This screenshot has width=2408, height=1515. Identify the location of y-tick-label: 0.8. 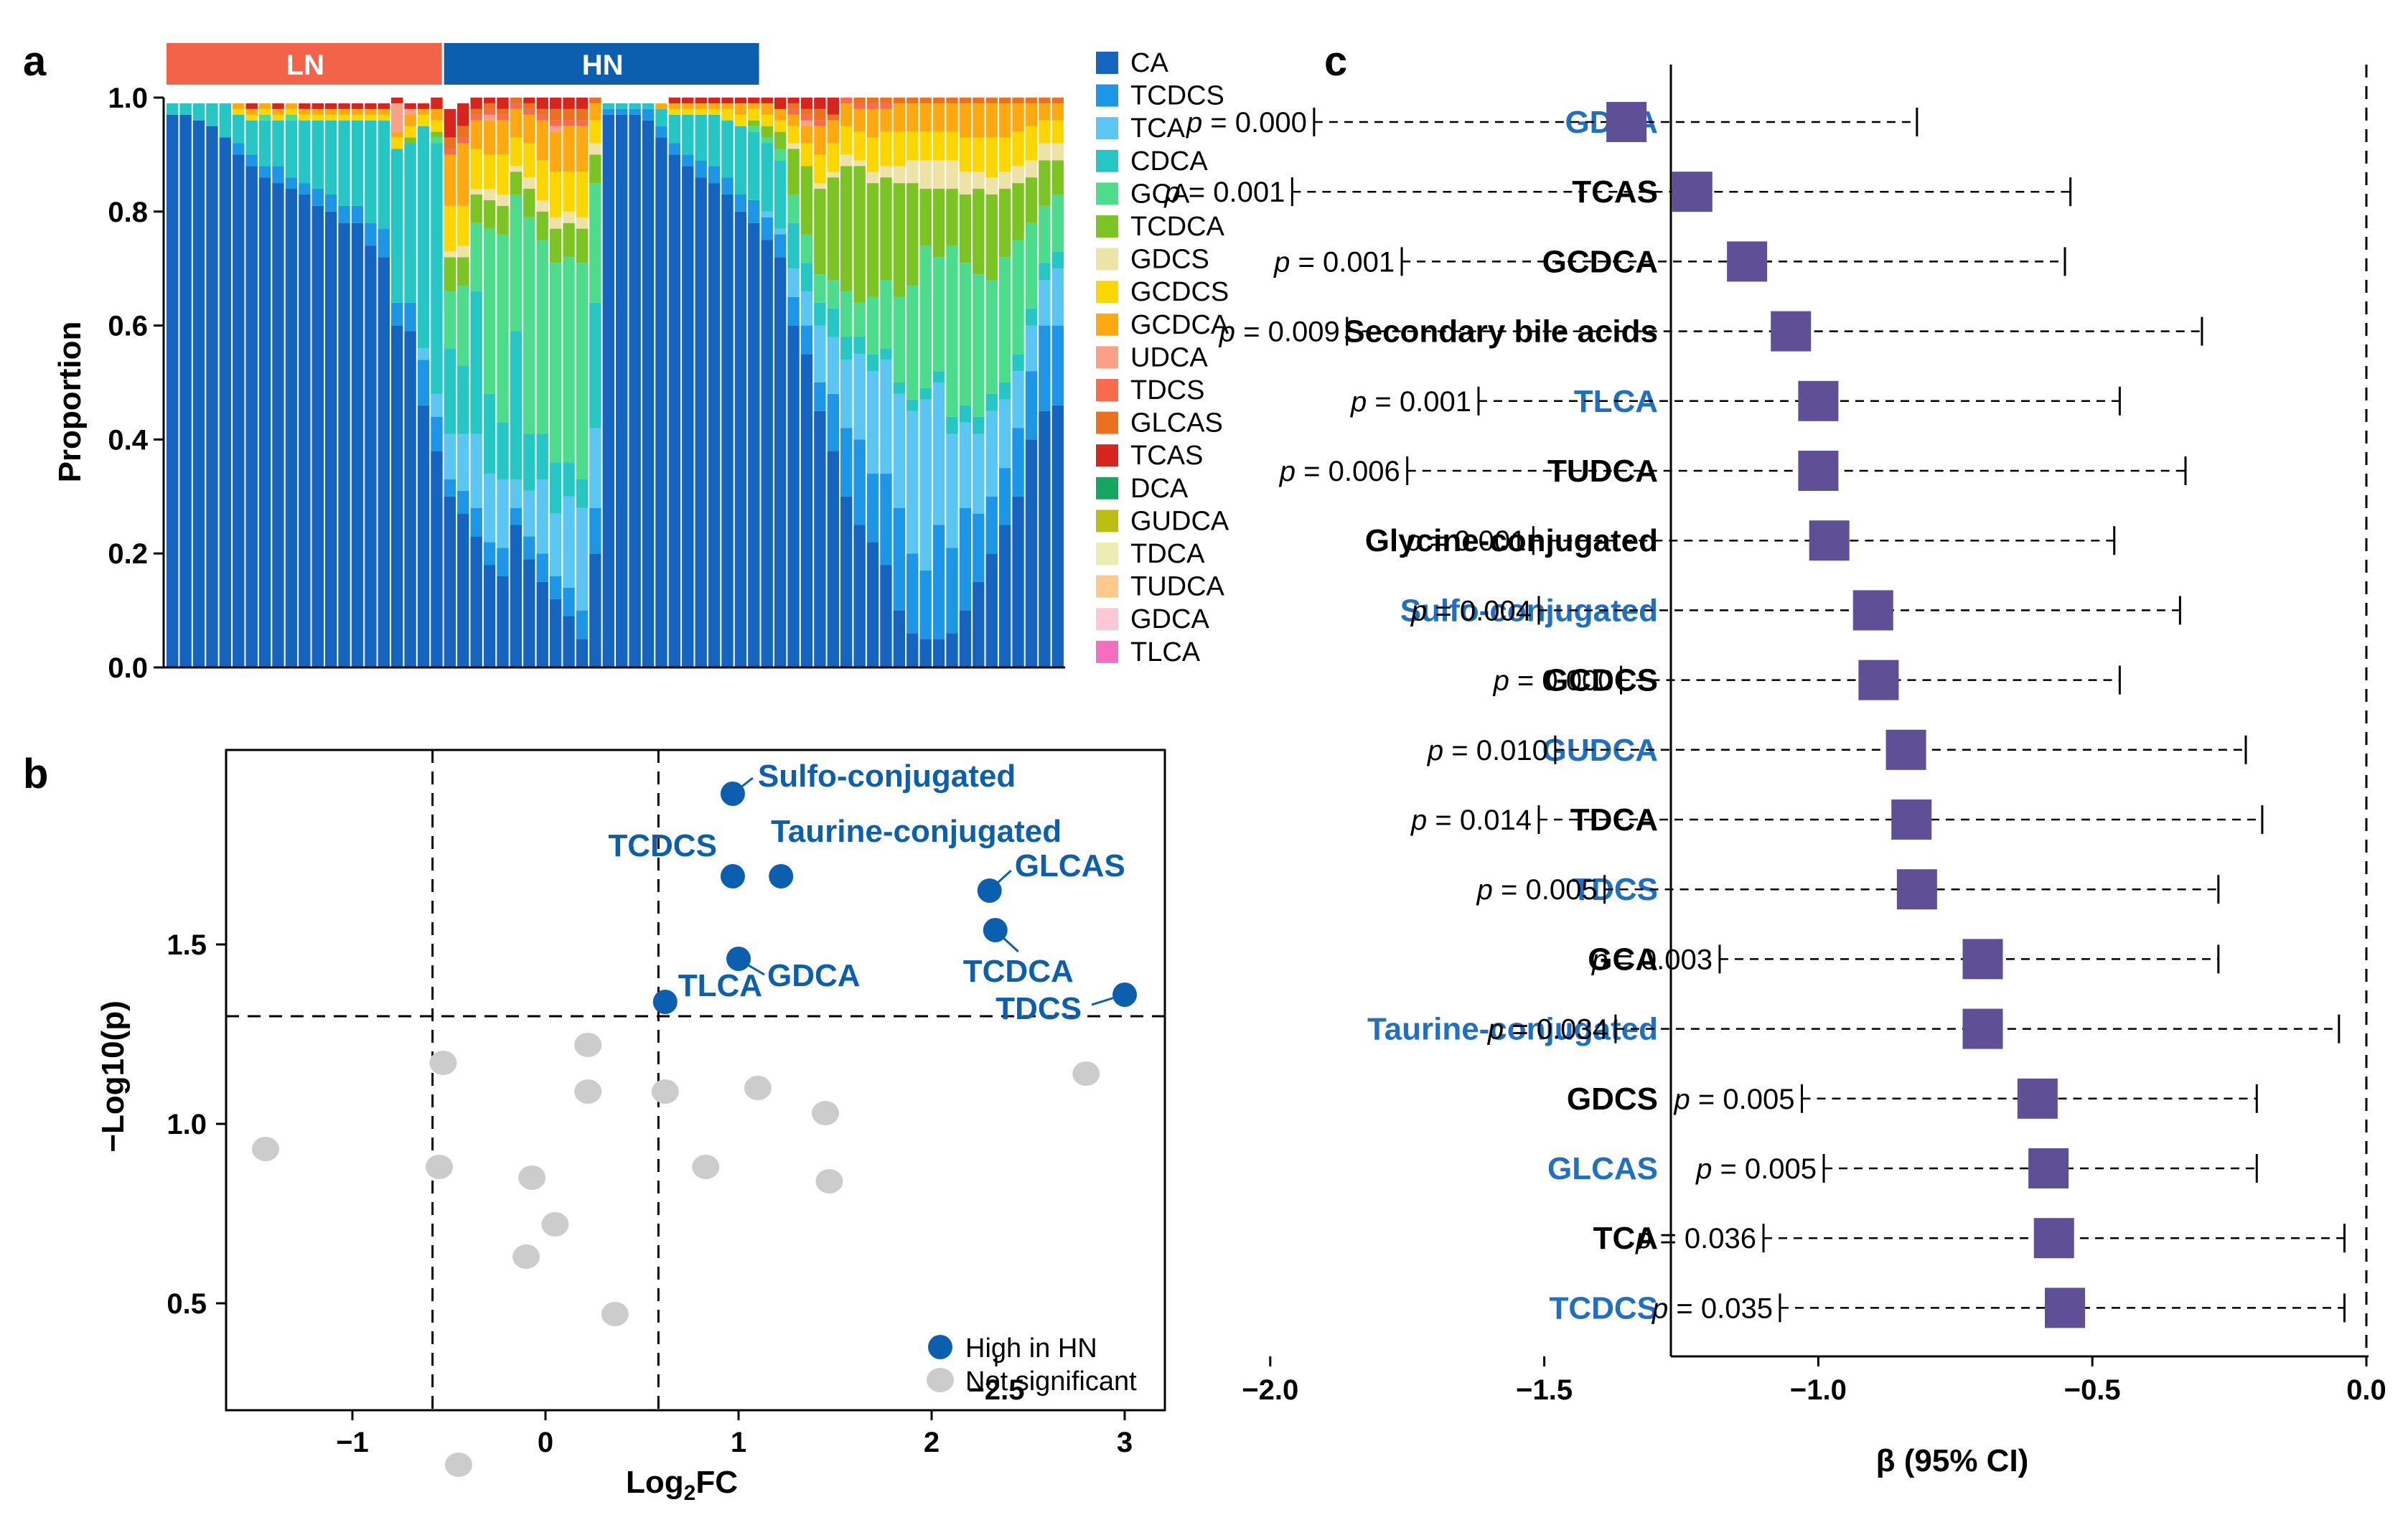
(128, 212).